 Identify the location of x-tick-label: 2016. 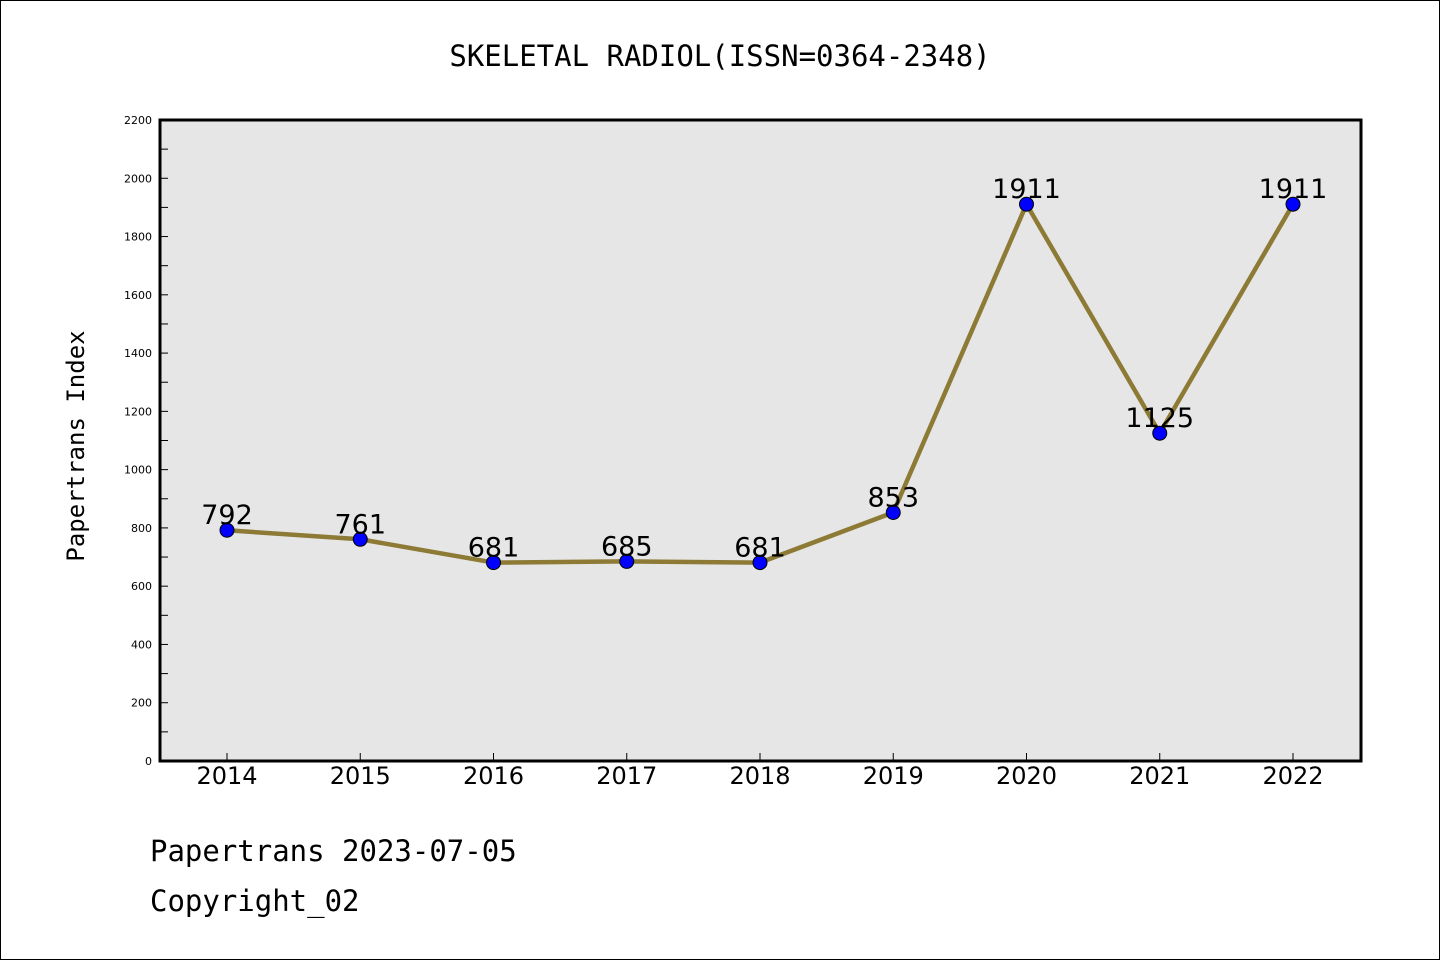
(493, 776).